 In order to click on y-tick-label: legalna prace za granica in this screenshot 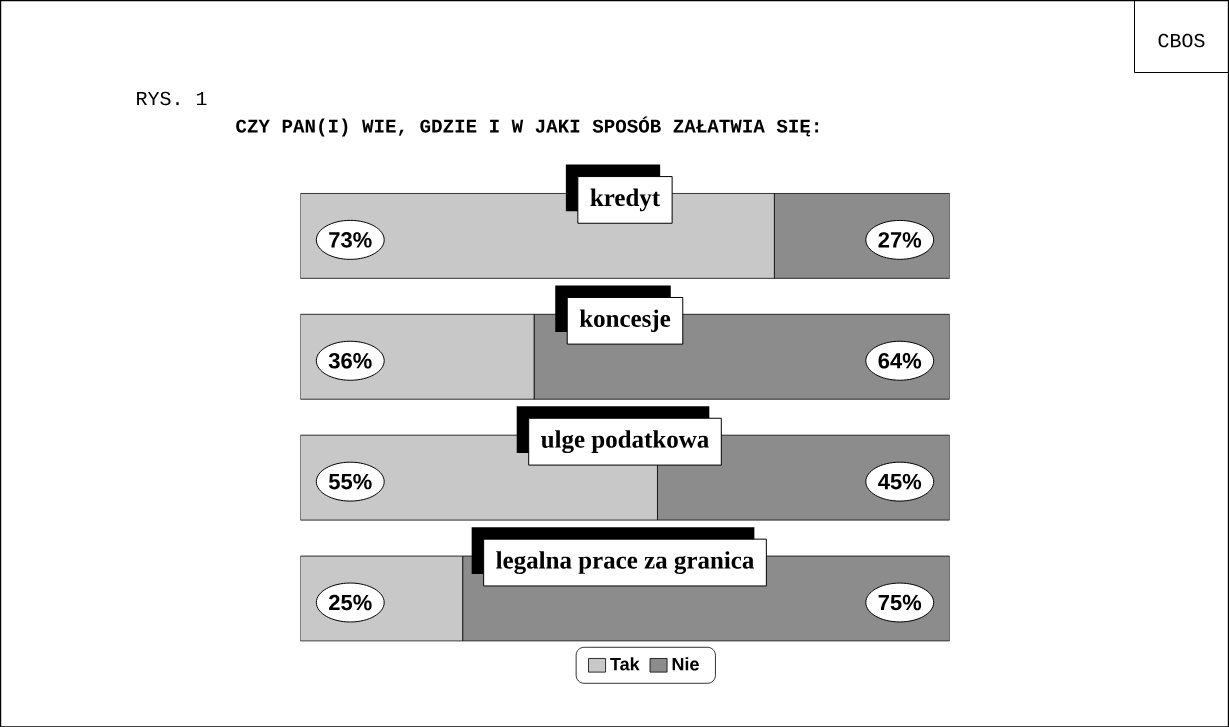, I will do `click(625, 562)`.